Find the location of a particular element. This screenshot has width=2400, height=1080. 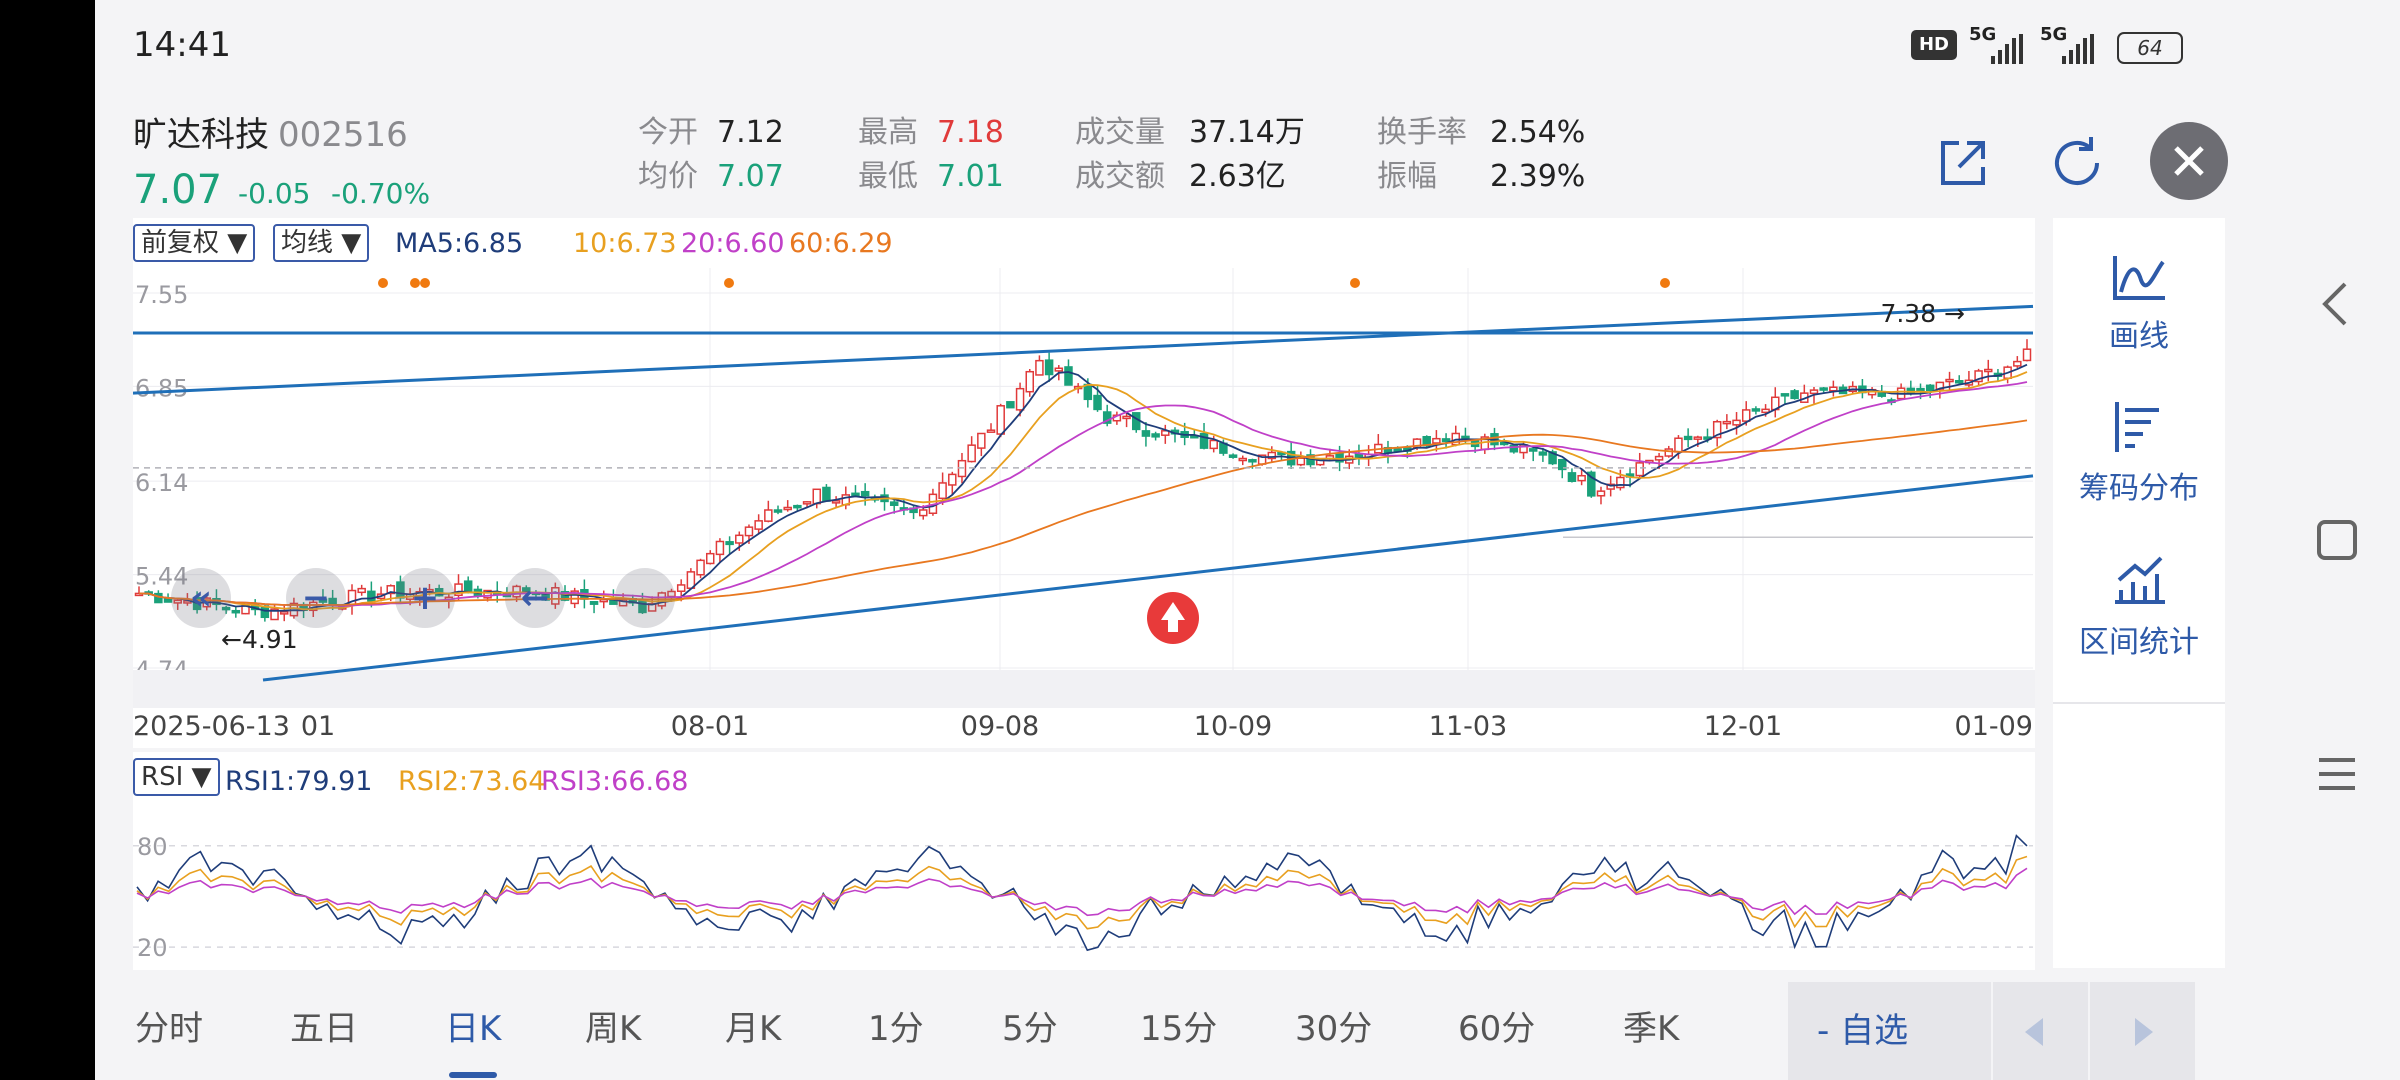

rsi-axis-80: 80 is located at coordinates (152, 847).